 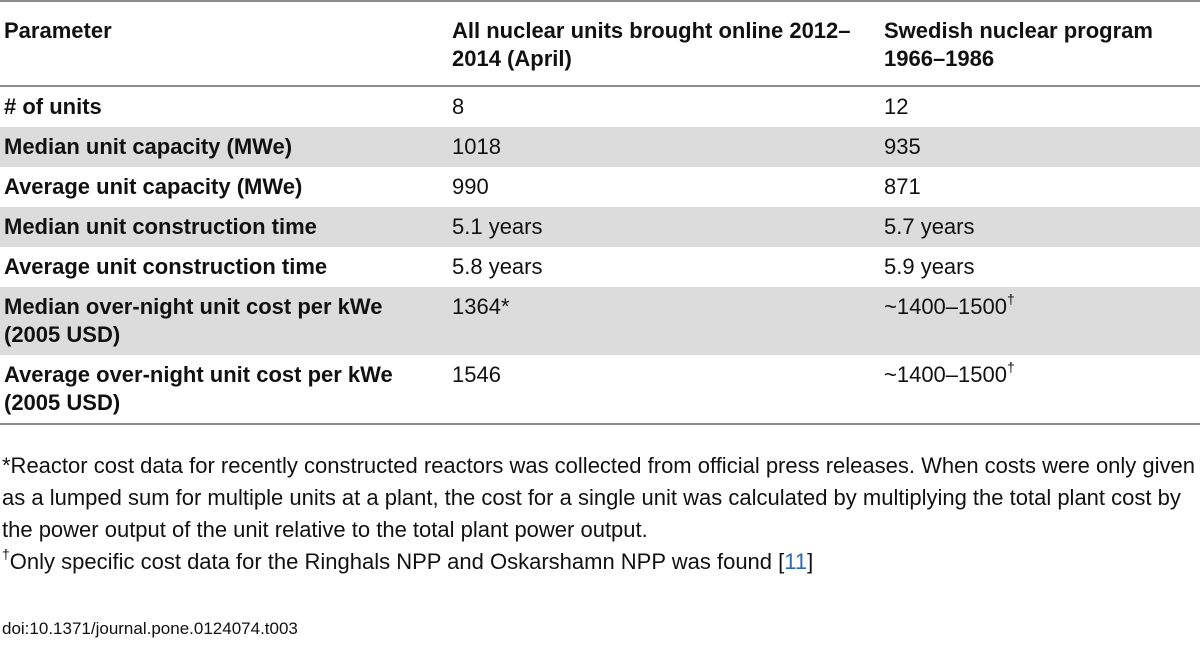 I want to click on header-swedish-program: Swedish nuclear program 1966–1986, so click(x=1018, y=44).